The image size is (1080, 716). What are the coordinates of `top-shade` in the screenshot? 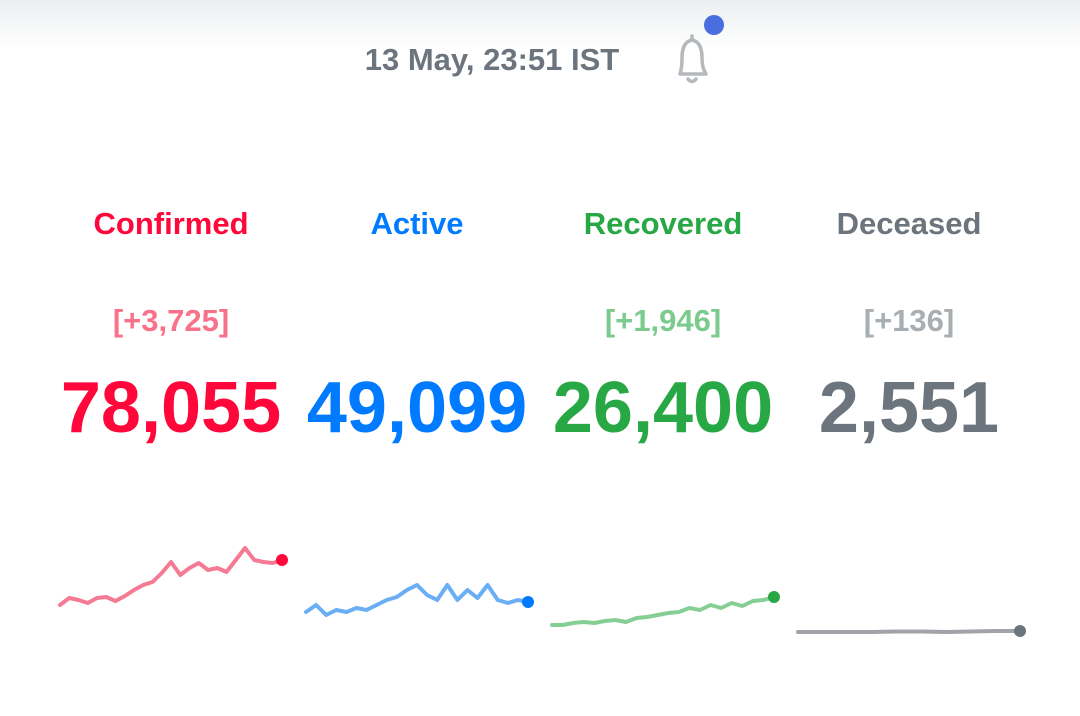 It's located at (540, 25).